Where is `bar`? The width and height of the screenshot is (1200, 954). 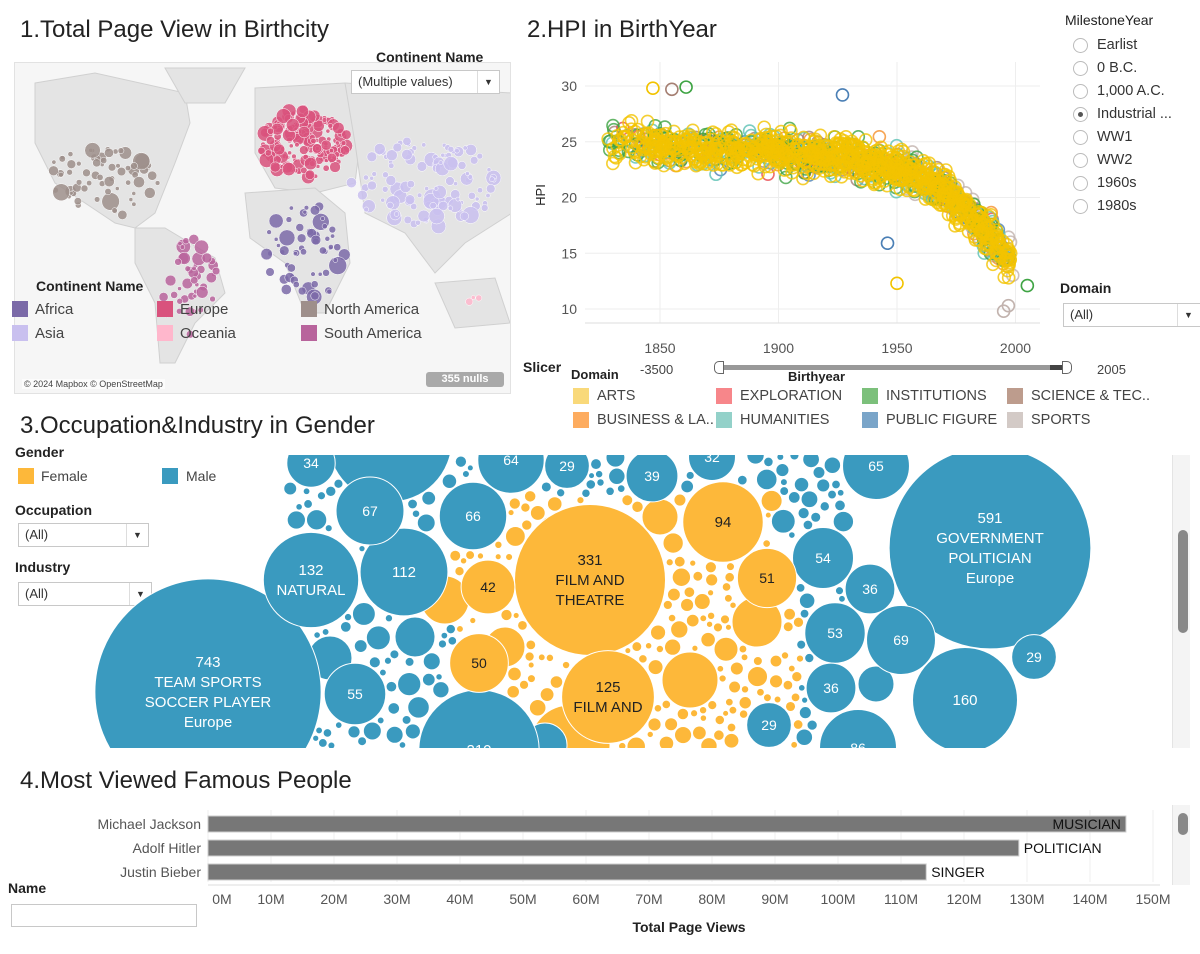
bar is located at coordinates (613, 848).